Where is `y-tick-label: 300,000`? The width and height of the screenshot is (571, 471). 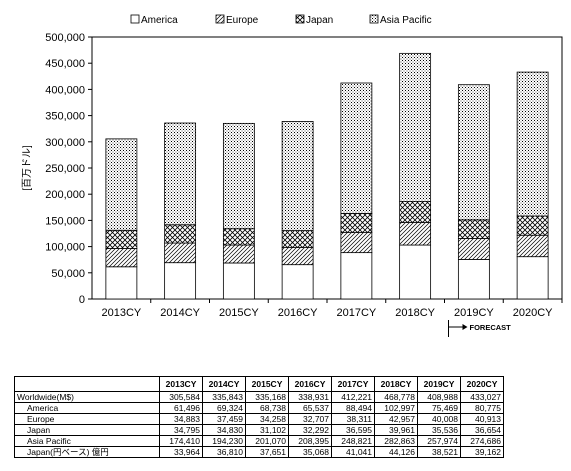
y-tick-label: 300,000 is located at coordinates (65, 143).